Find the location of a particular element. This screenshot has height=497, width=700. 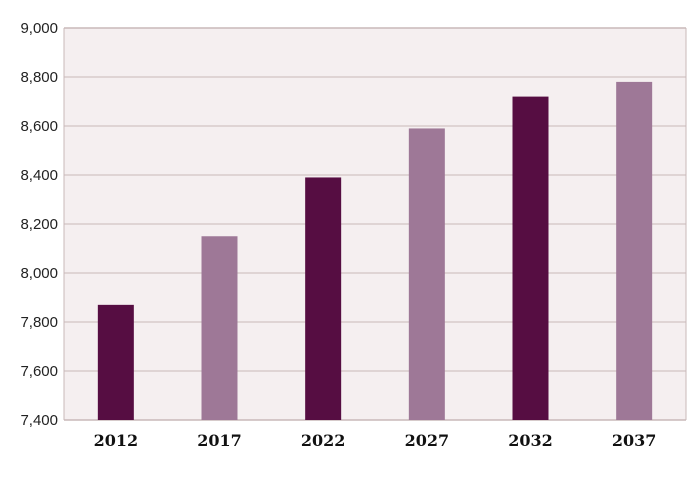

y-tick-label: 8,000 is located at coordinates (39, 273).